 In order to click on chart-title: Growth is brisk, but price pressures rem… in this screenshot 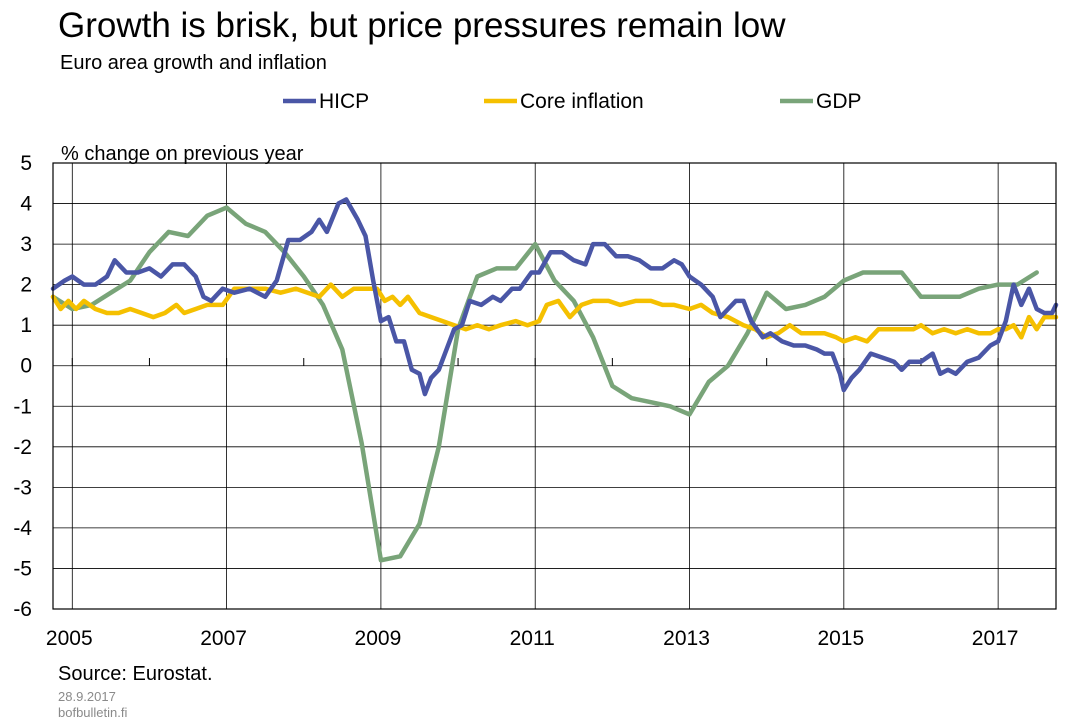, I will do `click(422, 25)`.